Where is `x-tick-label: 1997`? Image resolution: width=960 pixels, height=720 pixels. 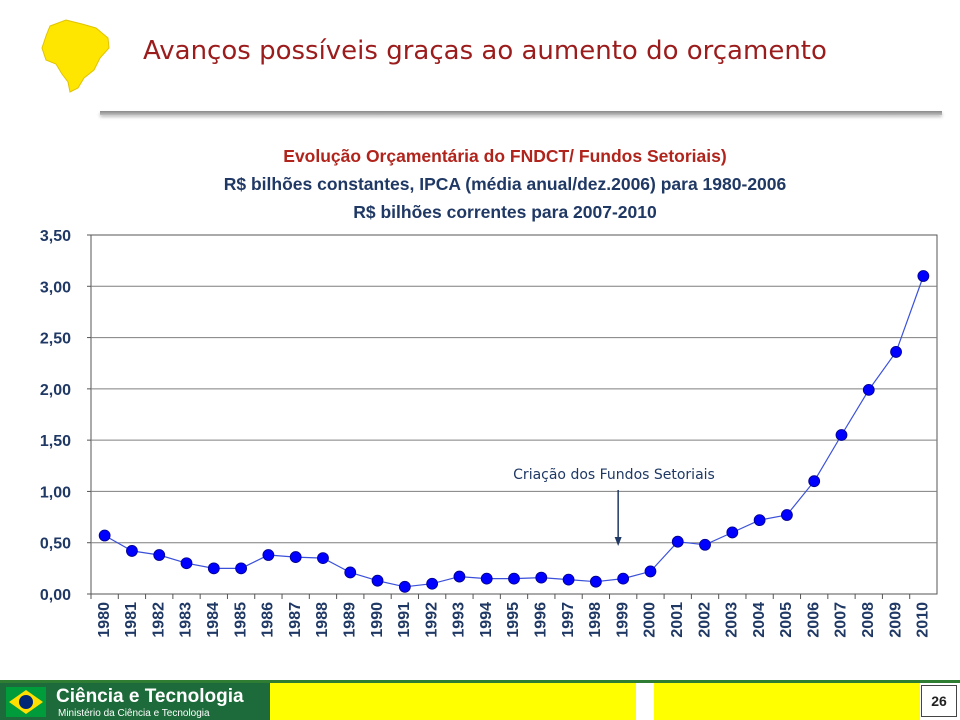 x-tick-label: 1997 is located at coordinates (568, 620).